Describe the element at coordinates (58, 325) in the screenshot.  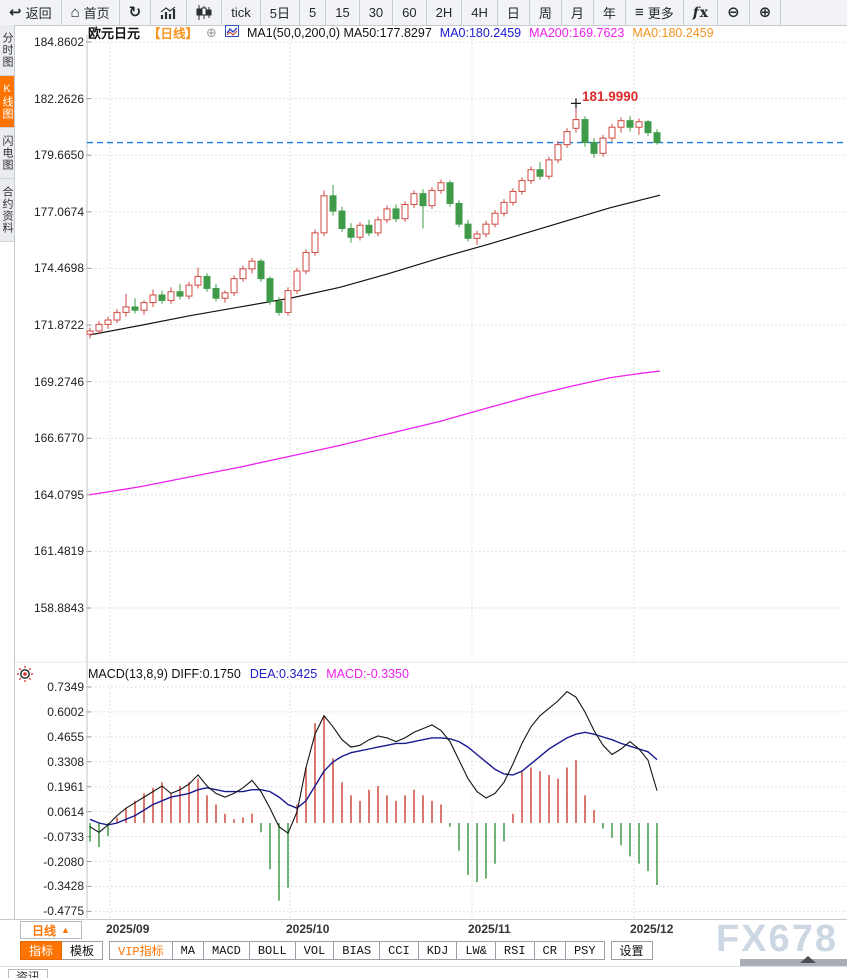
I see `y-axis-label: 171.8722` at that location.